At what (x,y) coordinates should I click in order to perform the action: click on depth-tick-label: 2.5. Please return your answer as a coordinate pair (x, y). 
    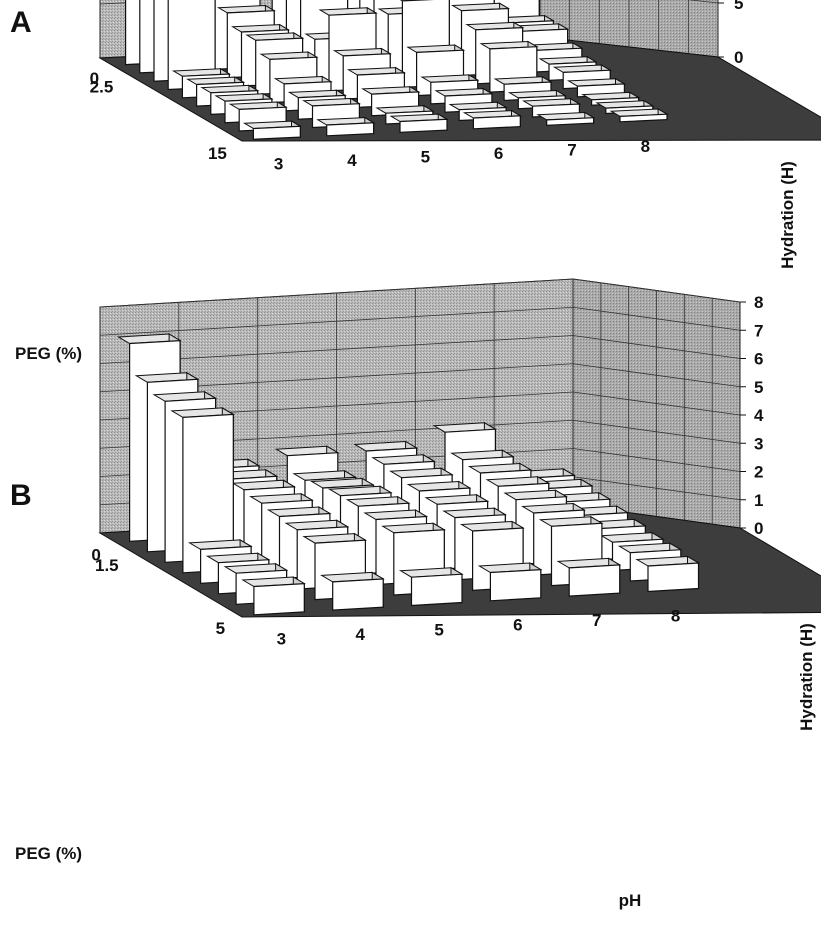
    Looking at the image, I should click on (102, 86).